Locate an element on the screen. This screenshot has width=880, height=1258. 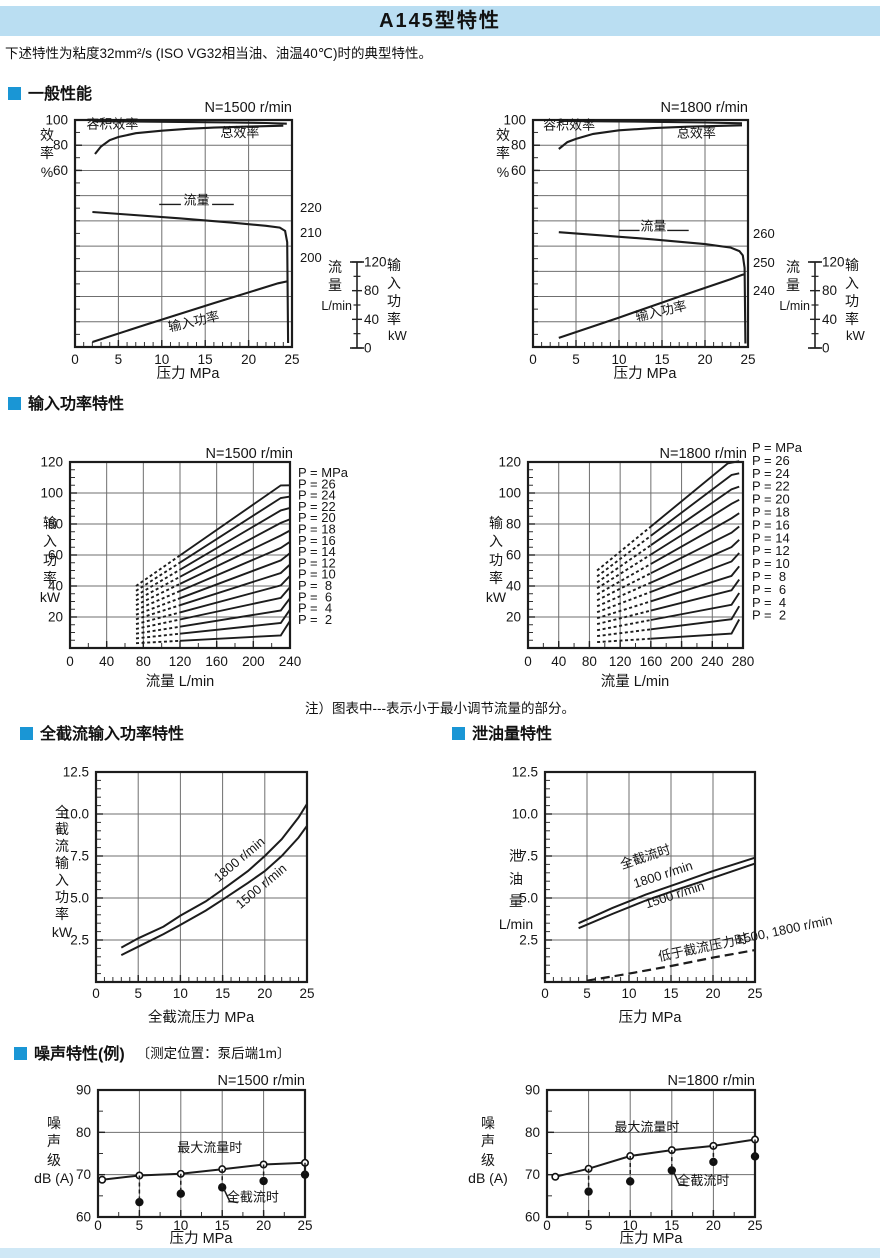
svg-text: 160 is located at coordinates (216, 661).